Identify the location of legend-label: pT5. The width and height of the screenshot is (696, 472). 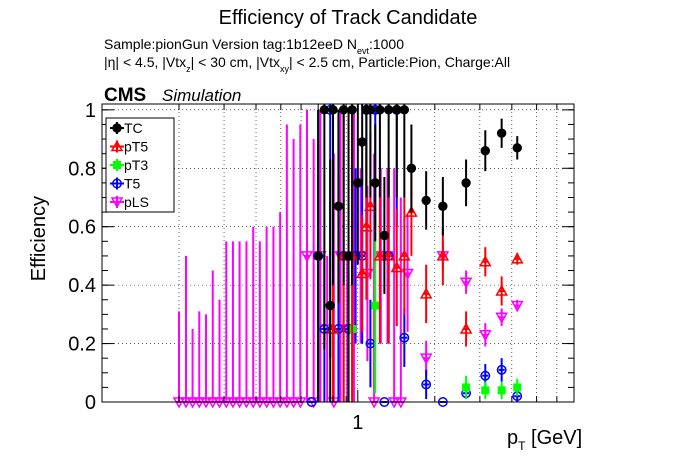
(136, 147).